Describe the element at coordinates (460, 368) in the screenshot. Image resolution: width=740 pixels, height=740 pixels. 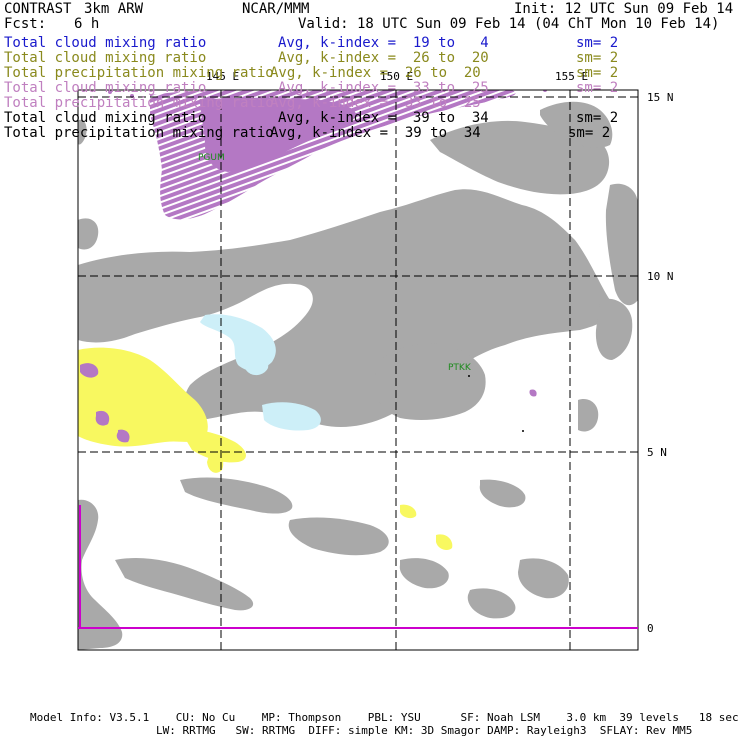
I see `station-ptkk: PTKK` at that location.